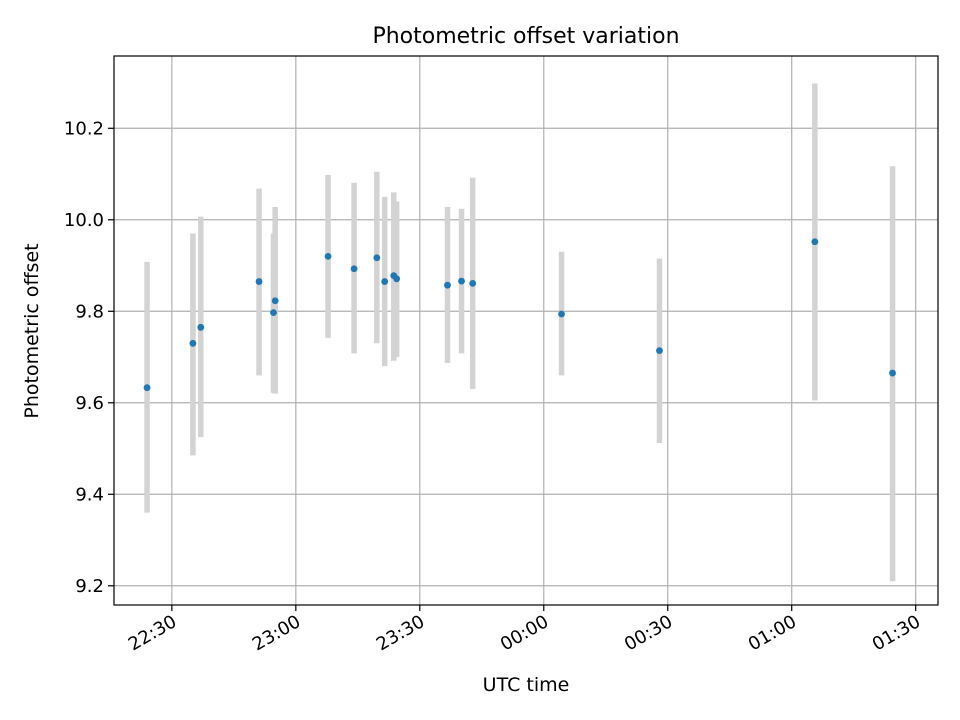  I want to click on y-tick-label: 10.2, so click(84, 128).